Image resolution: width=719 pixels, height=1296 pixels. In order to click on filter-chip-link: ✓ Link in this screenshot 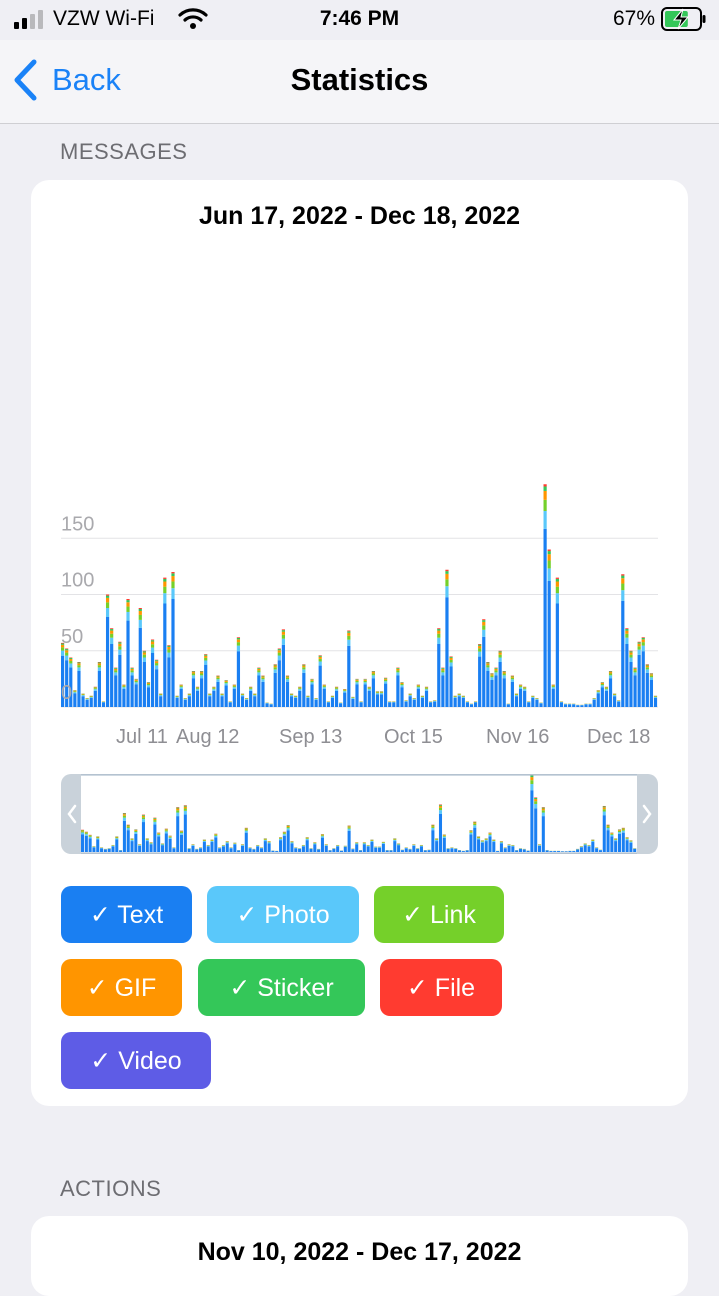, I will do `click(439, 914)`.